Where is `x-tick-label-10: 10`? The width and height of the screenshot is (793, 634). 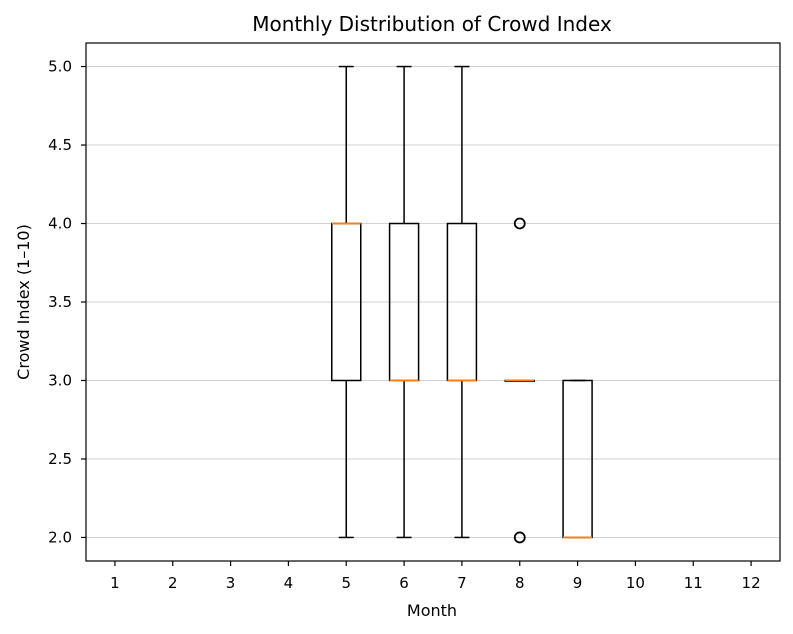
x-tick-label-10: 10 is located at coordinates (635, 583).